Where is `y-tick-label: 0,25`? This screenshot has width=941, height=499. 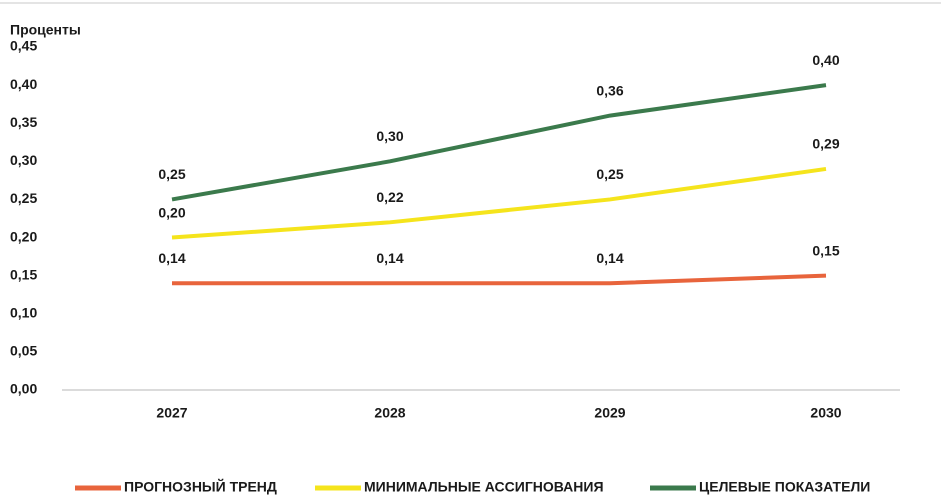 y-tick-label: 0,25 is located at coordinates (23, 198).